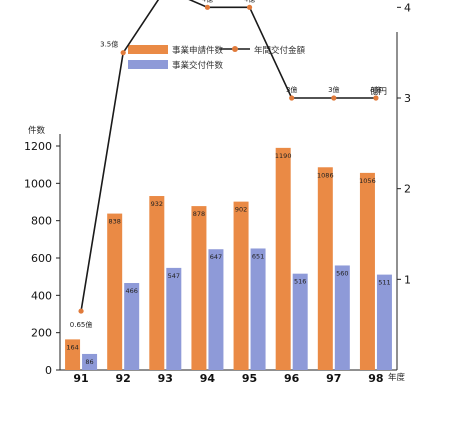 This screenshot has height=425, width=450. Describe the element at coordinates (148, 64) in the screenshot. I see `legend-swatch-grants` at that location.